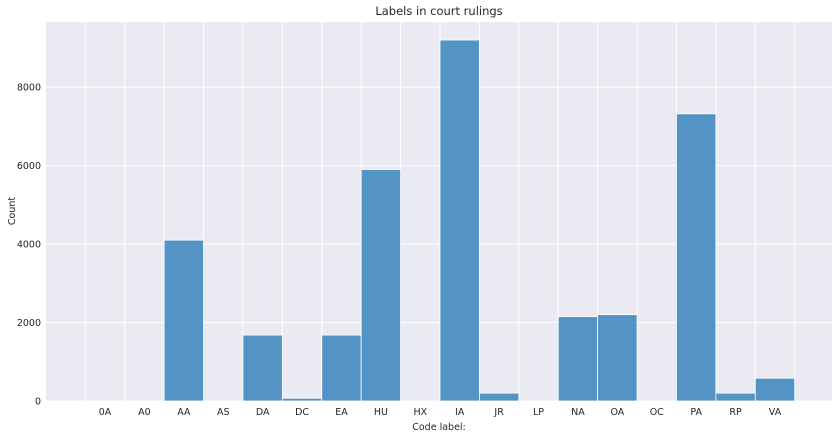 Image resolution: width=838 pixels, height=437 pixels. Describe the element at coordinates (420, 412) in the screenshot. I see `x-tick-label: HX` at that location.